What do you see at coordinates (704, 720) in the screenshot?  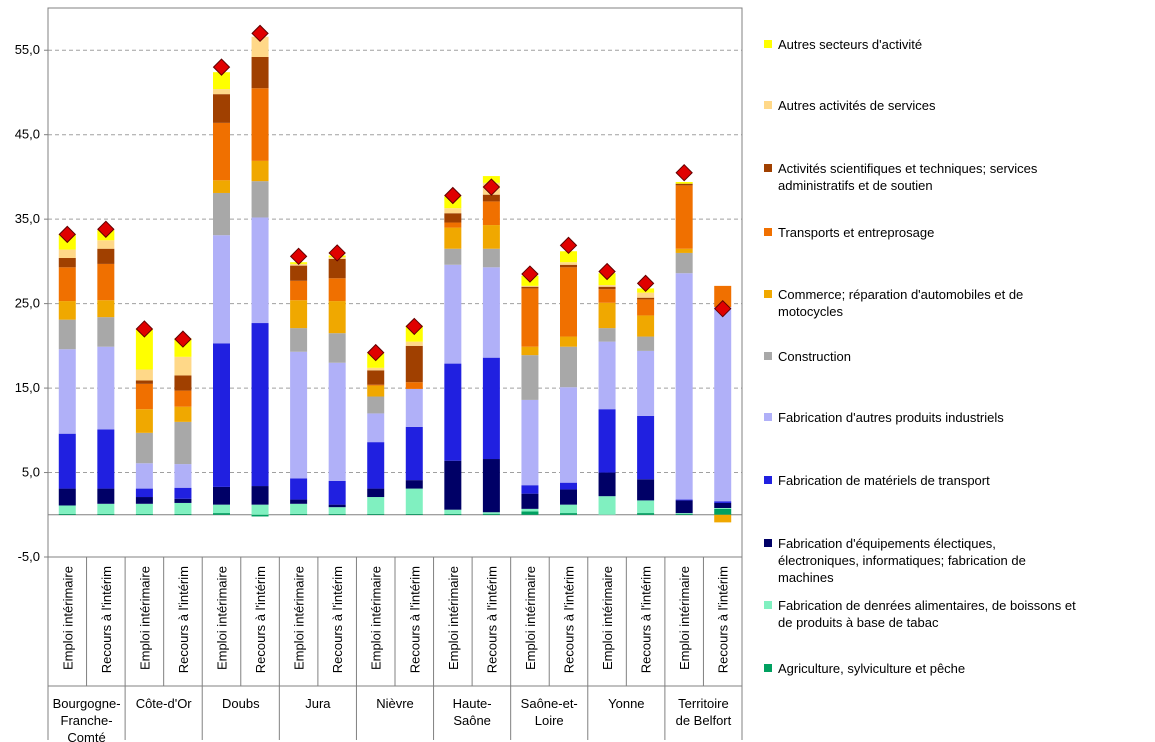 I see `group-label: de Belfort` at bounding box center [704, 720].